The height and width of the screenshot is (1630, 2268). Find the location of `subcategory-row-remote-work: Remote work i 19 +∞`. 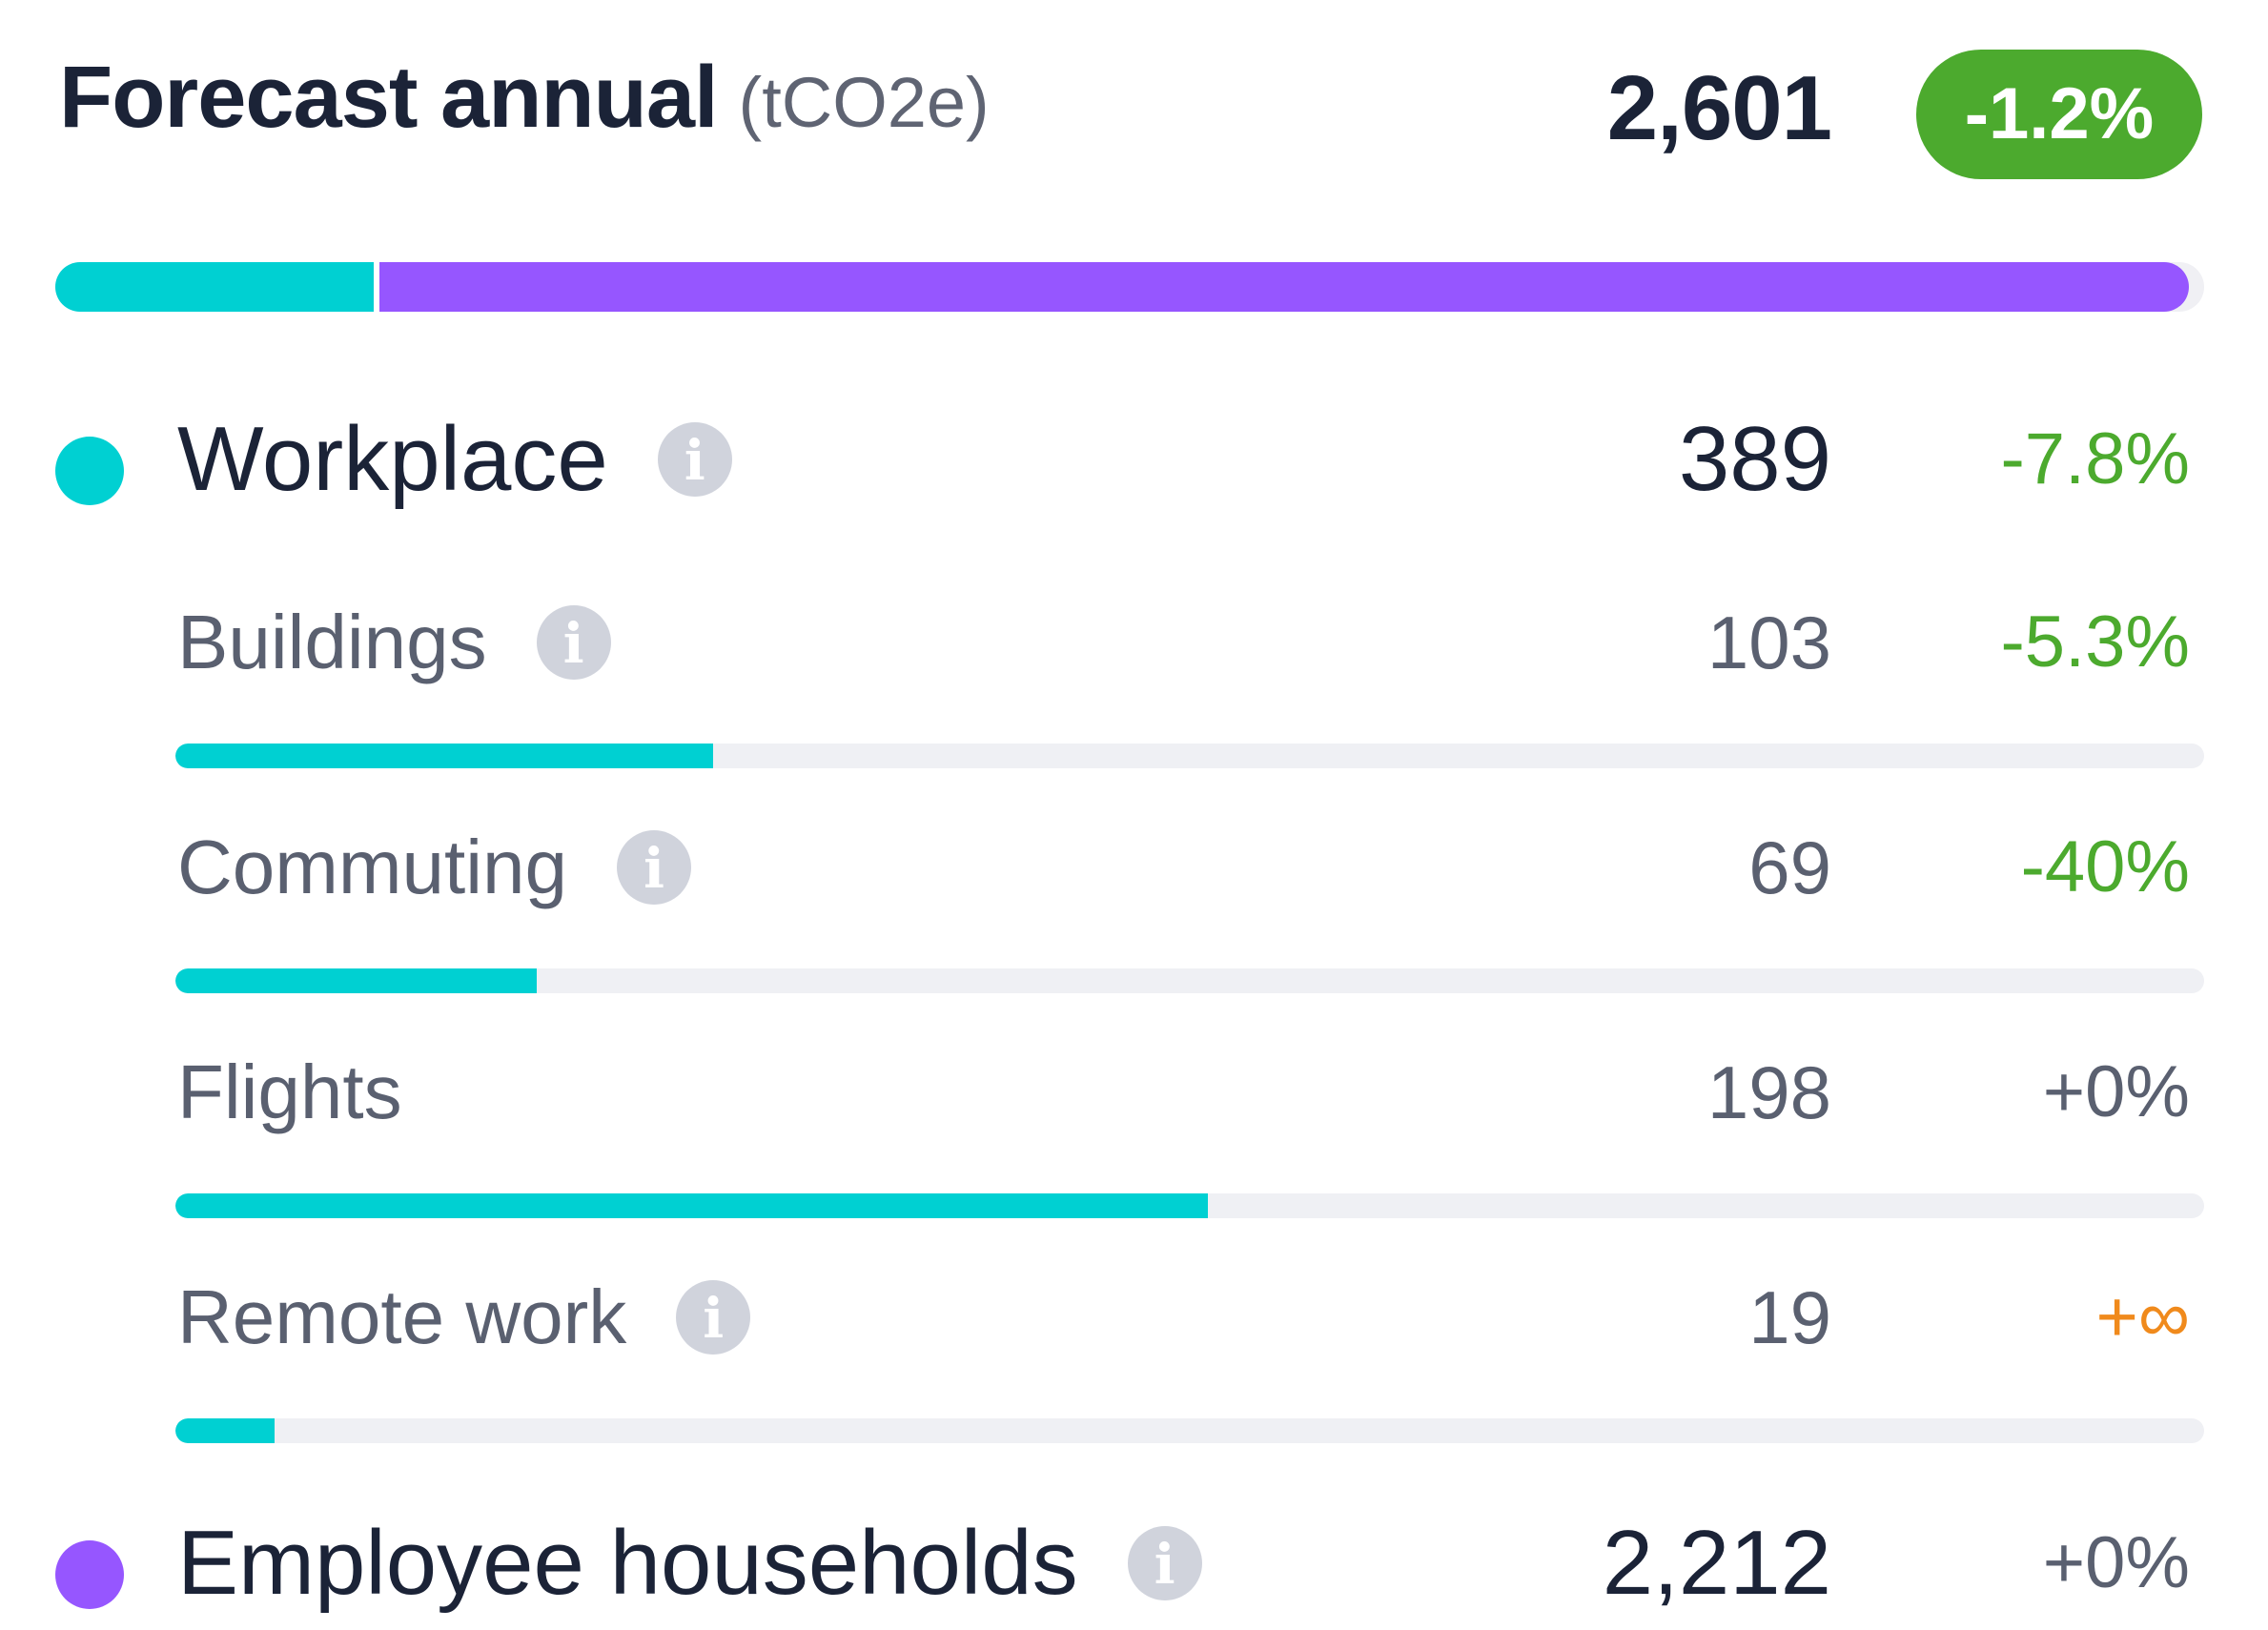

subcategory-row-remote-work: Remote work i 19 +∞ is located at coordinates (1134, 1317).